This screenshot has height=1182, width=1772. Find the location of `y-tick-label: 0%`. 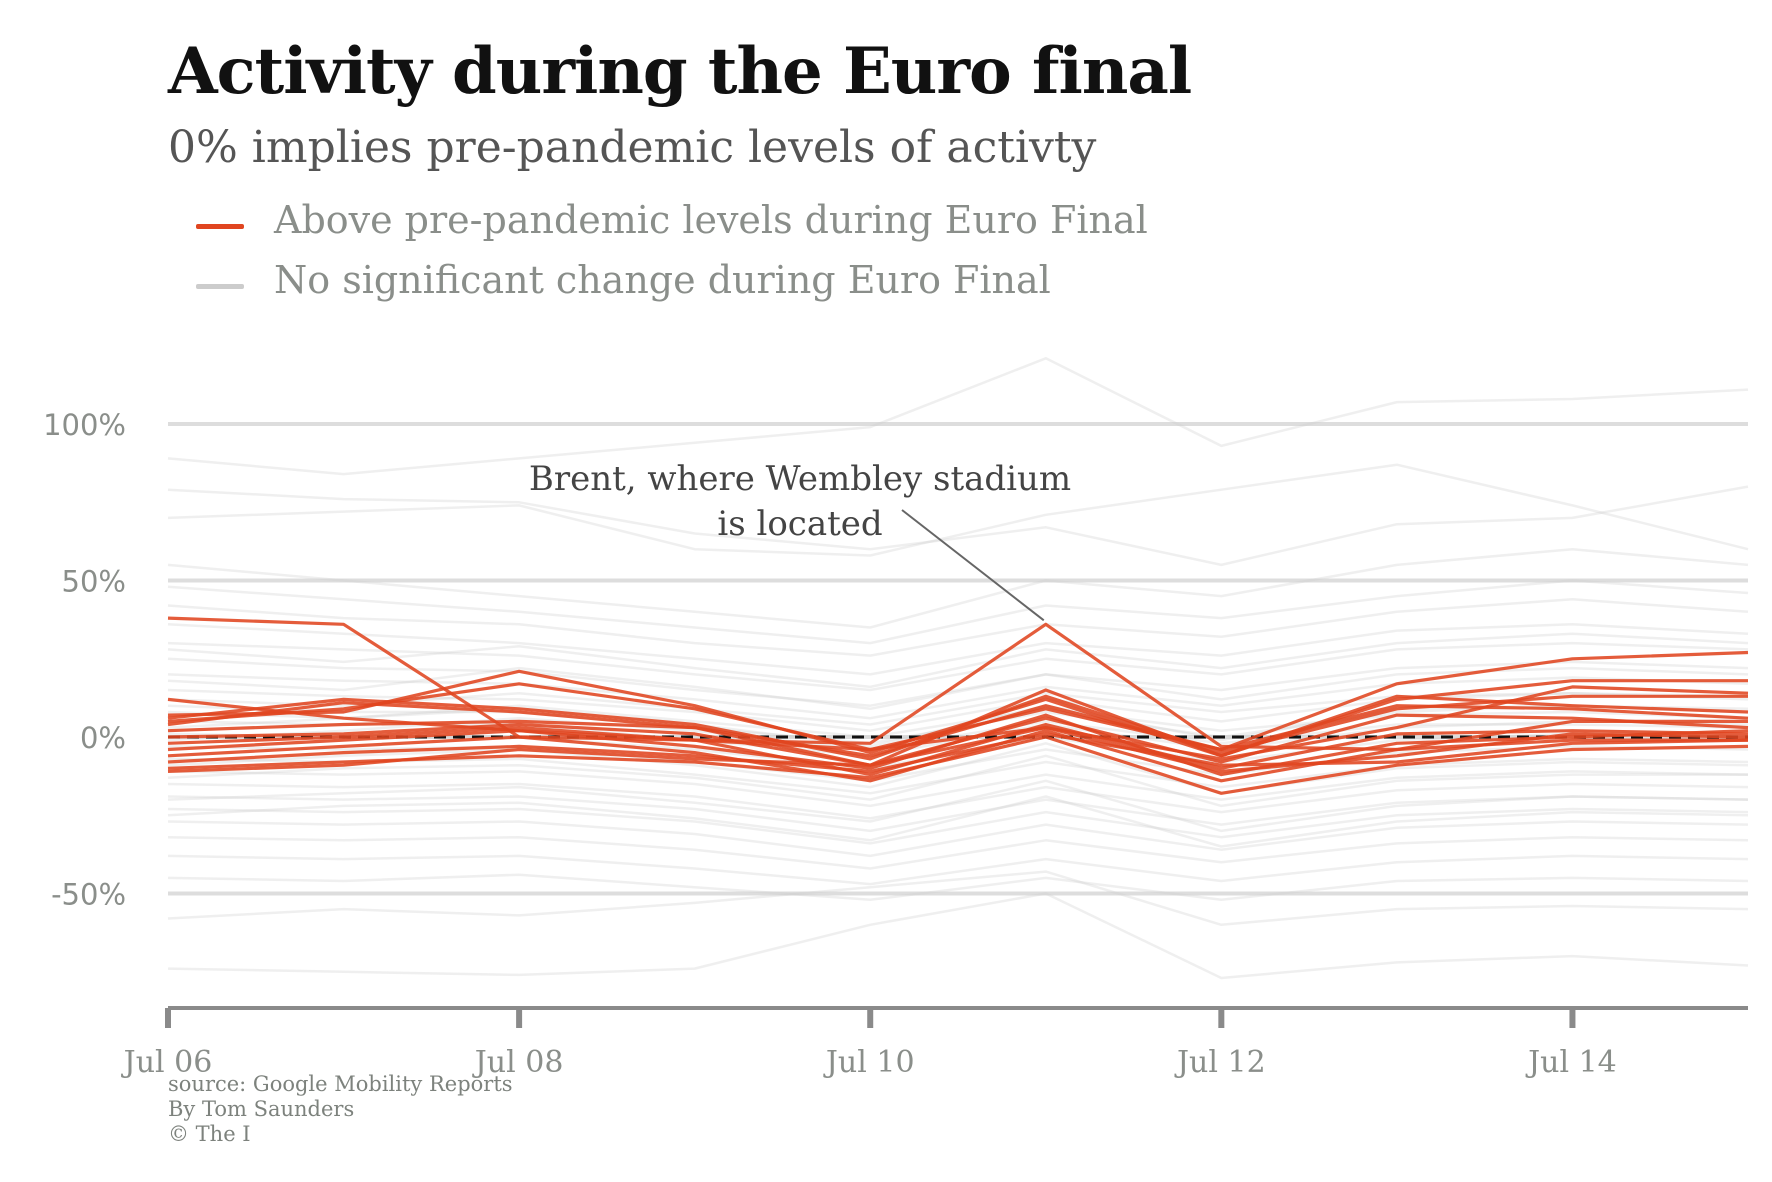

y-tick-label: 0% is located at coordinates (103, 738).